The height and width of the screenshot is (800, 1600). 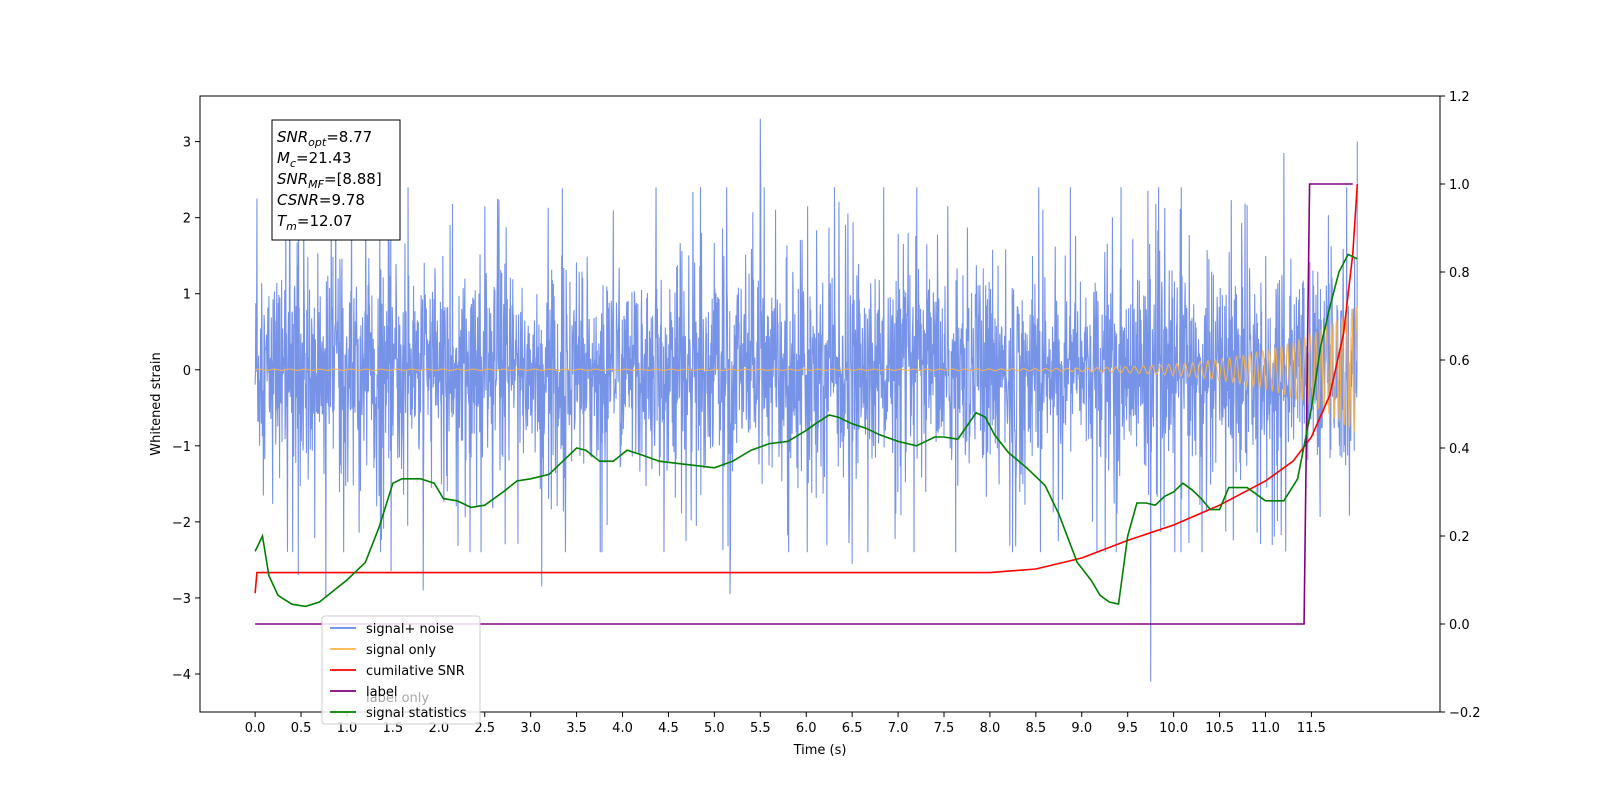 What do you see at coordinates (806, 728) in the screenshot?
I see `x-tick-label: 6.0` at bounding box center [806, 728].